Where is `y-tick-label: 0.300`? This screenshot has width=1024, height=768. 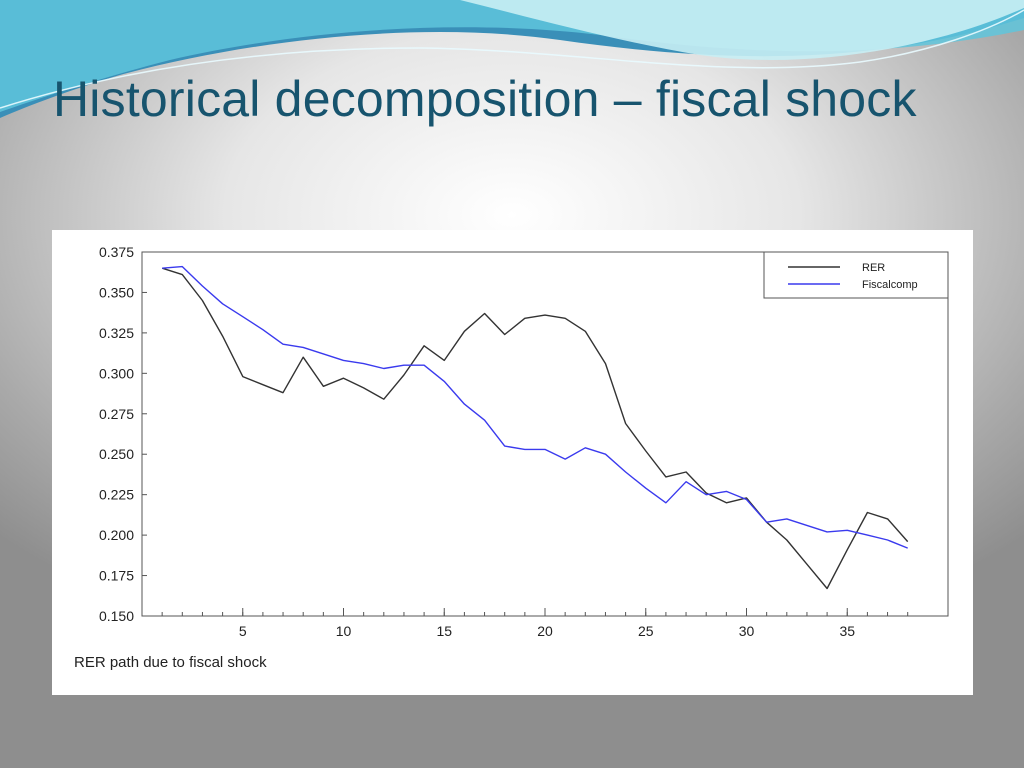 y-tick-label: 0.300 is located at coordinates (116, 373).